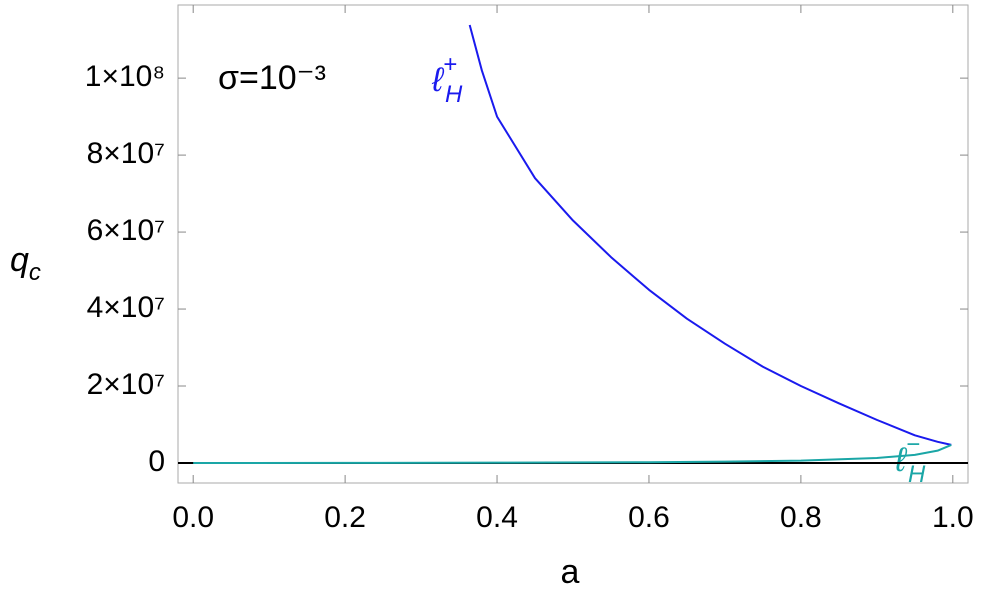 This screenshot has width=981, height=597. I want to click on x-tick-label: 0.8, so click(801, 517).